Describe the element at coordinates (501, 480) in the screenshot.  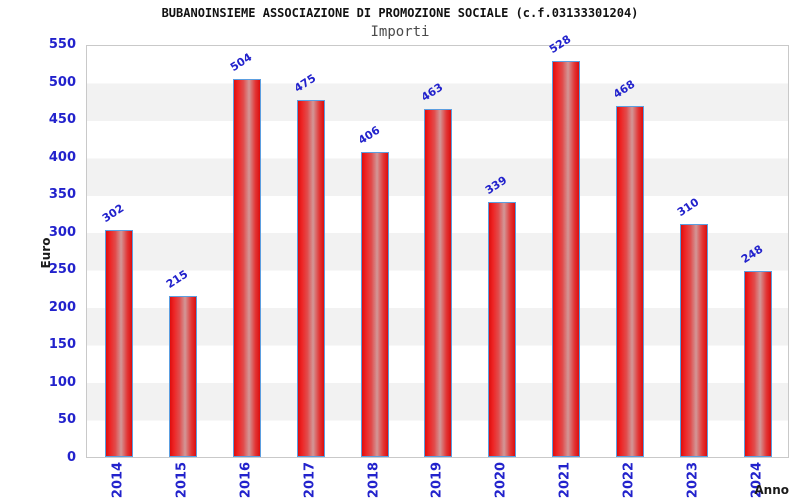
I see `x-tick-label: 2020` at that location.